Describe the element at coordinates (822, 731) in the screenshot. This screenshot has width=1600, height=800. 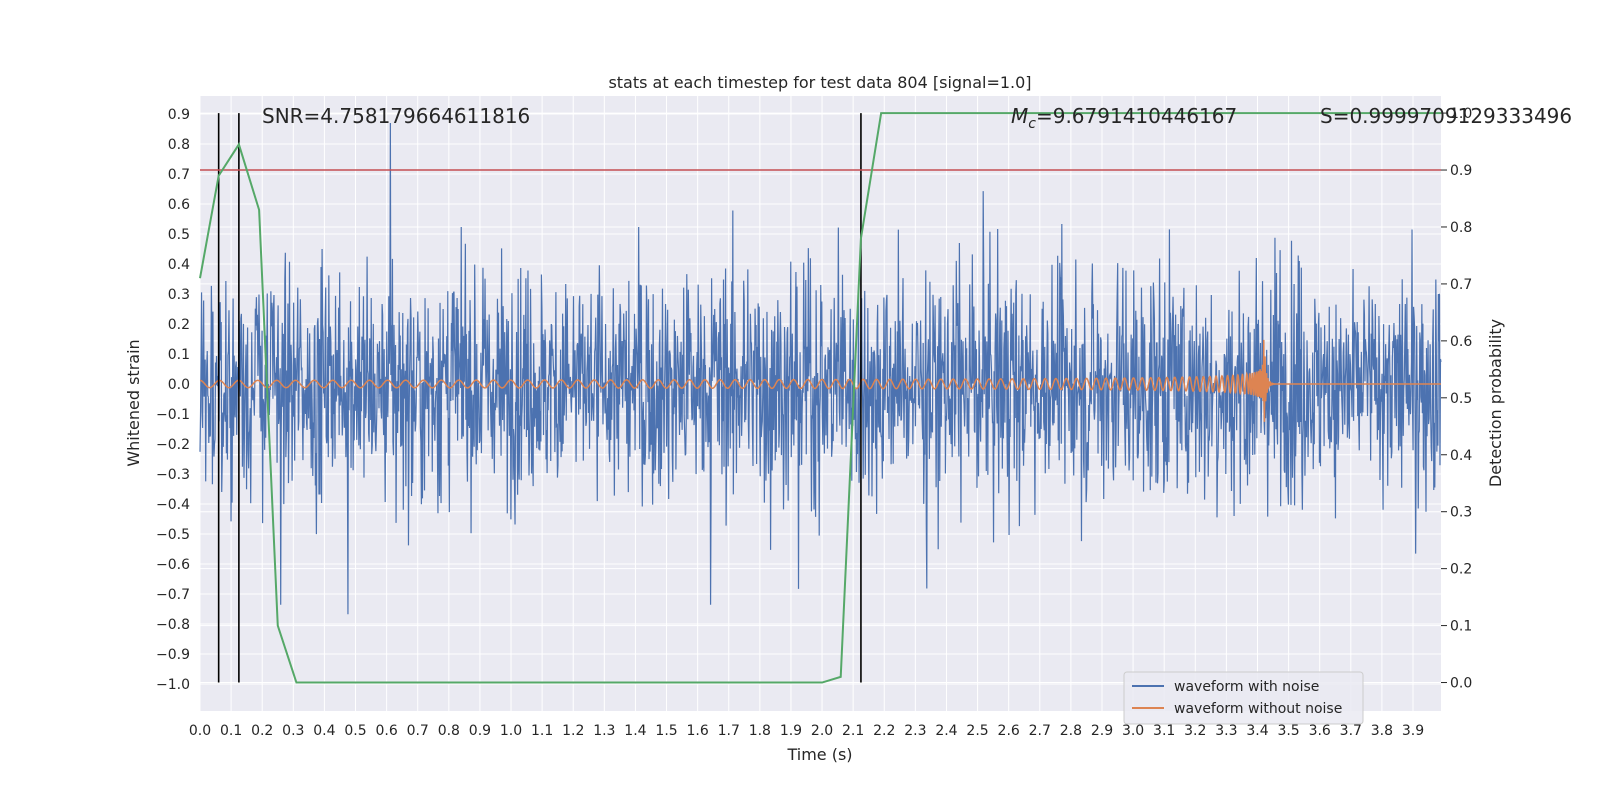
I see `x-tick-label-20: 2.0` at that location.